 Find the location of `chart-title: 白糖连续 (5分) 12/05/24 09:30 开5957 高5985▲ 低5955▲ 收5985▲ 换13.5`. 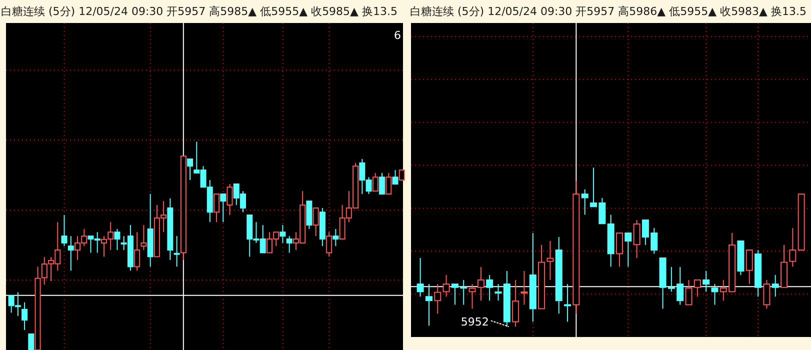

chart-title: 白糖连续 (5分) 12/05/24 09:30 开5957 高5985▲ 低5955▲ 收5985▲ 换13.5 is located at coordinates (199, 11).